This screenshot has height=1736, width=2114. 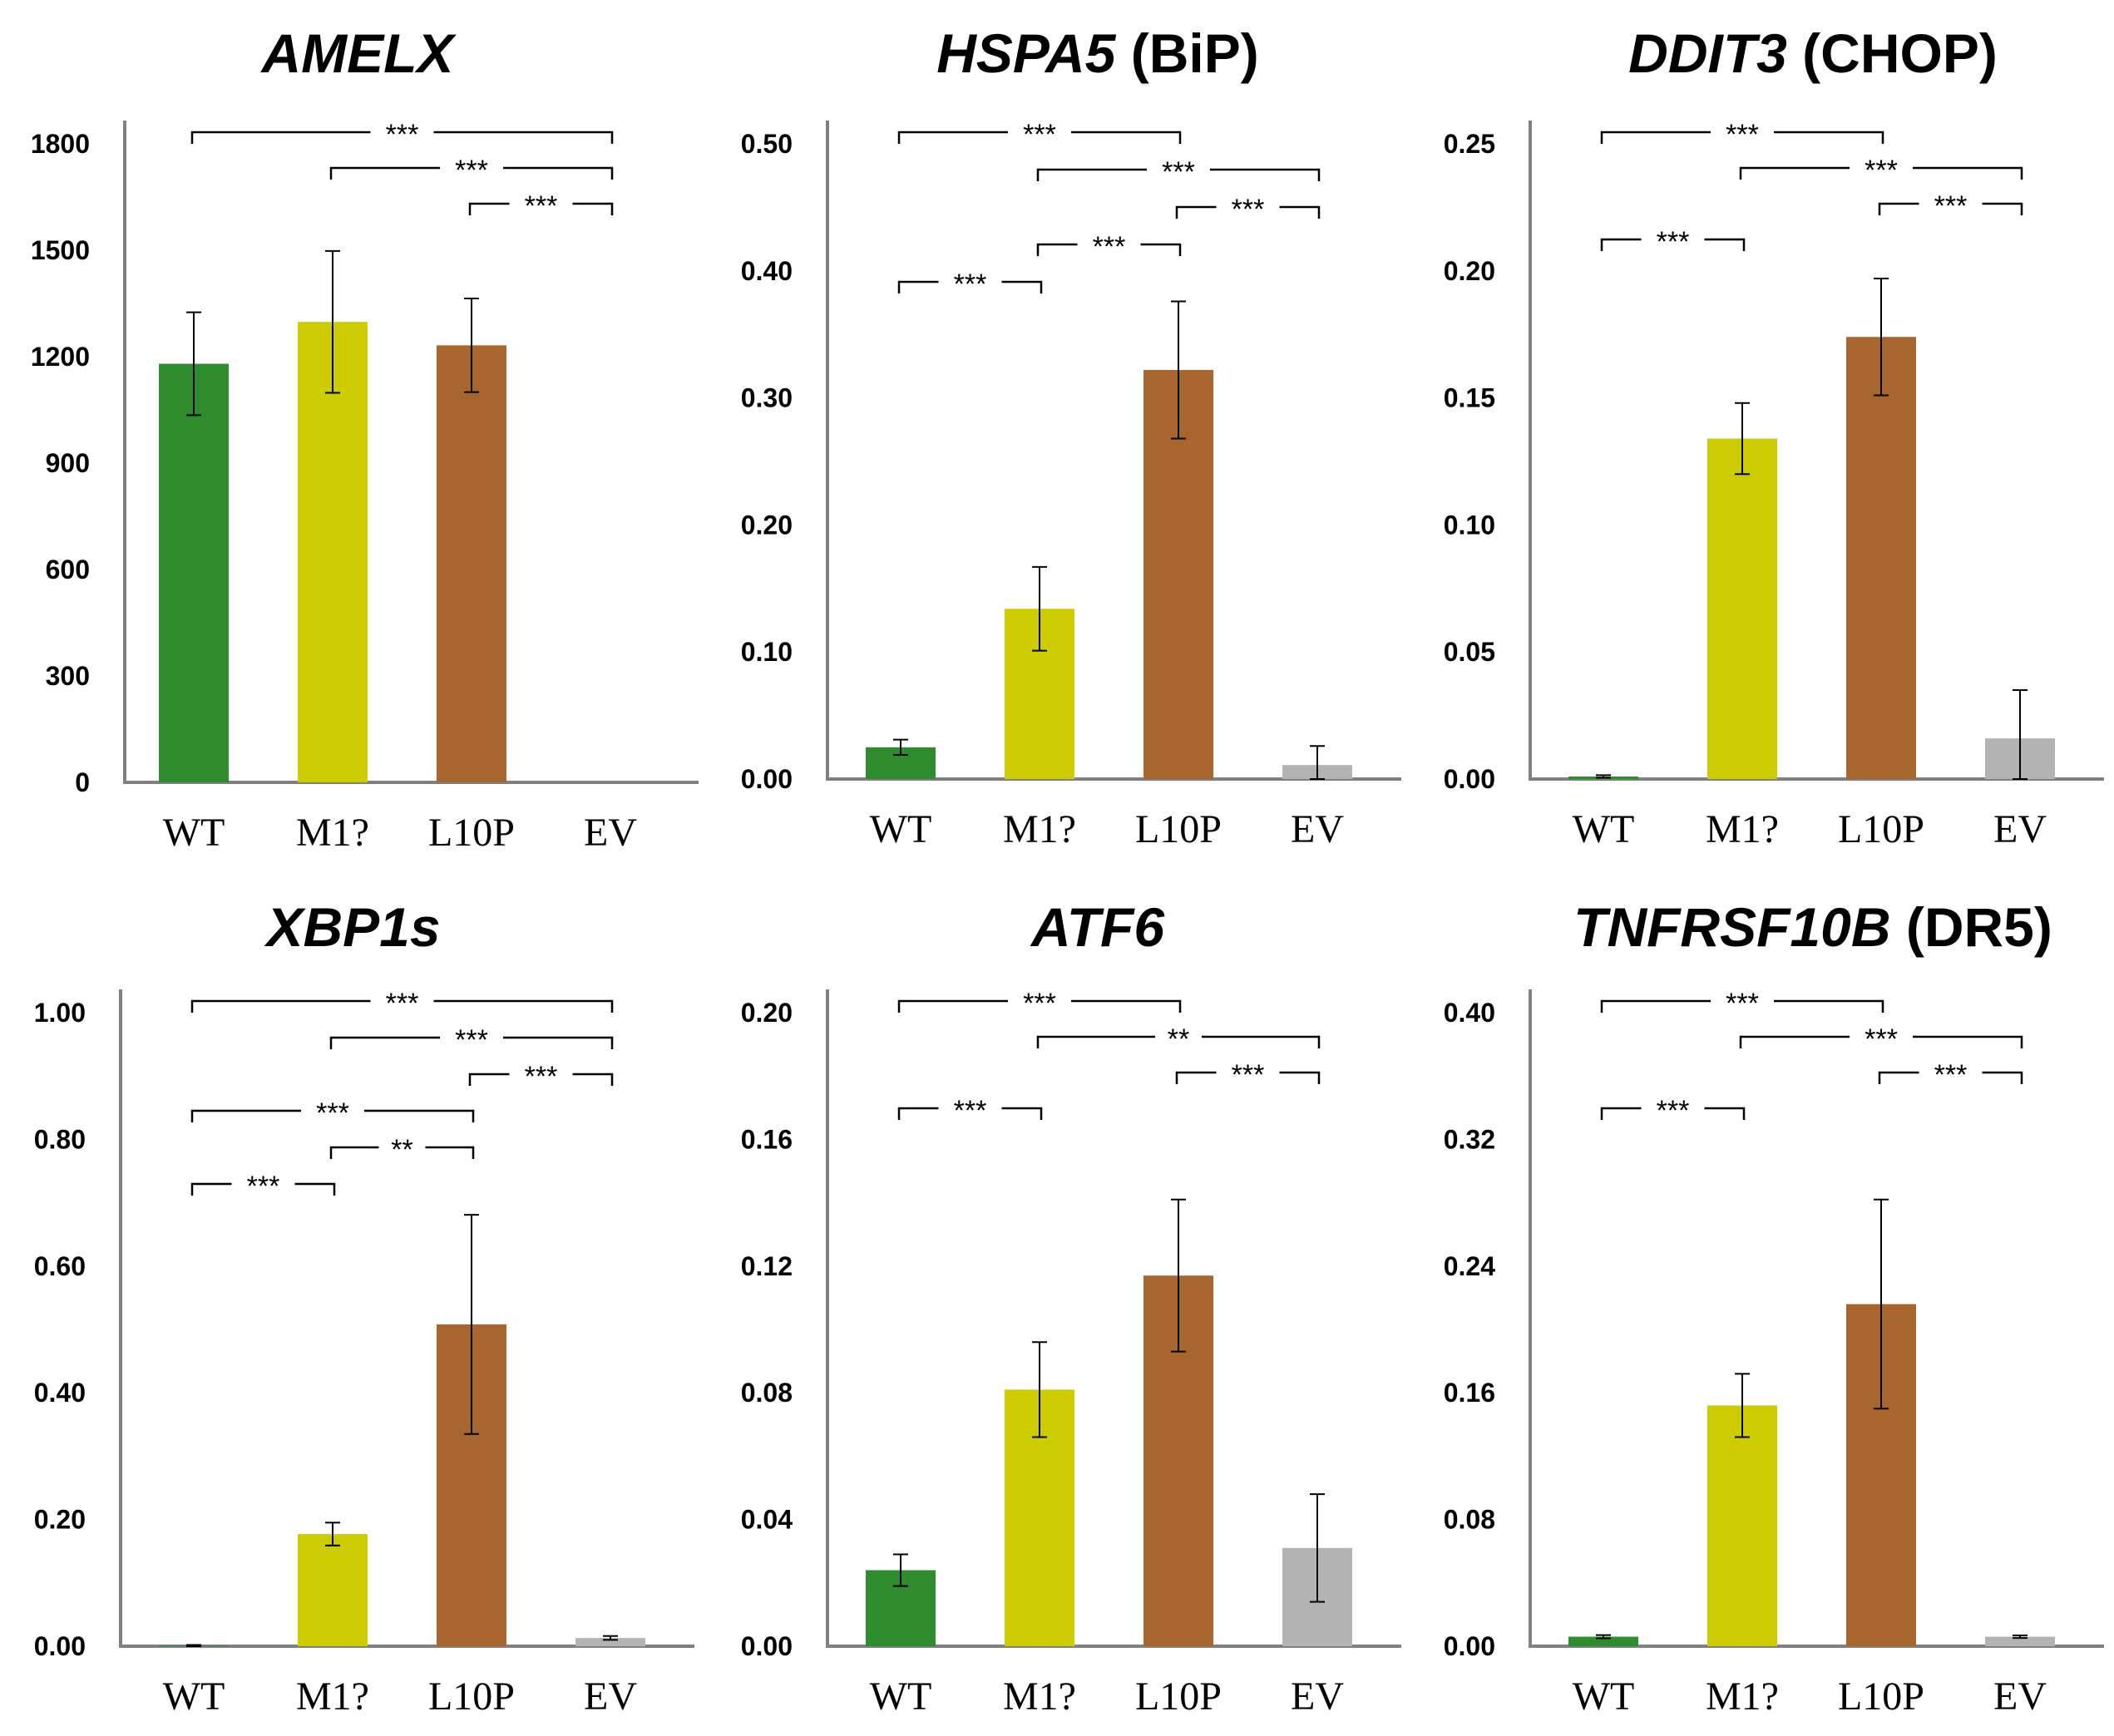 I want to click on bar-m1q, so click(x=333, y=1590).